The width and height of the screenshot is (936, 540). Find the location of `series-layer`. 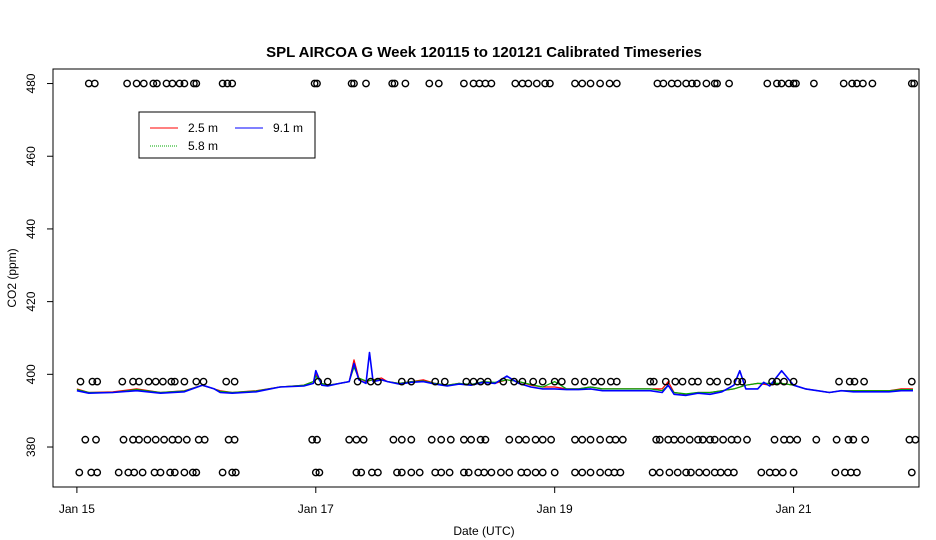

series-layer is located at coordinates (494, 374).